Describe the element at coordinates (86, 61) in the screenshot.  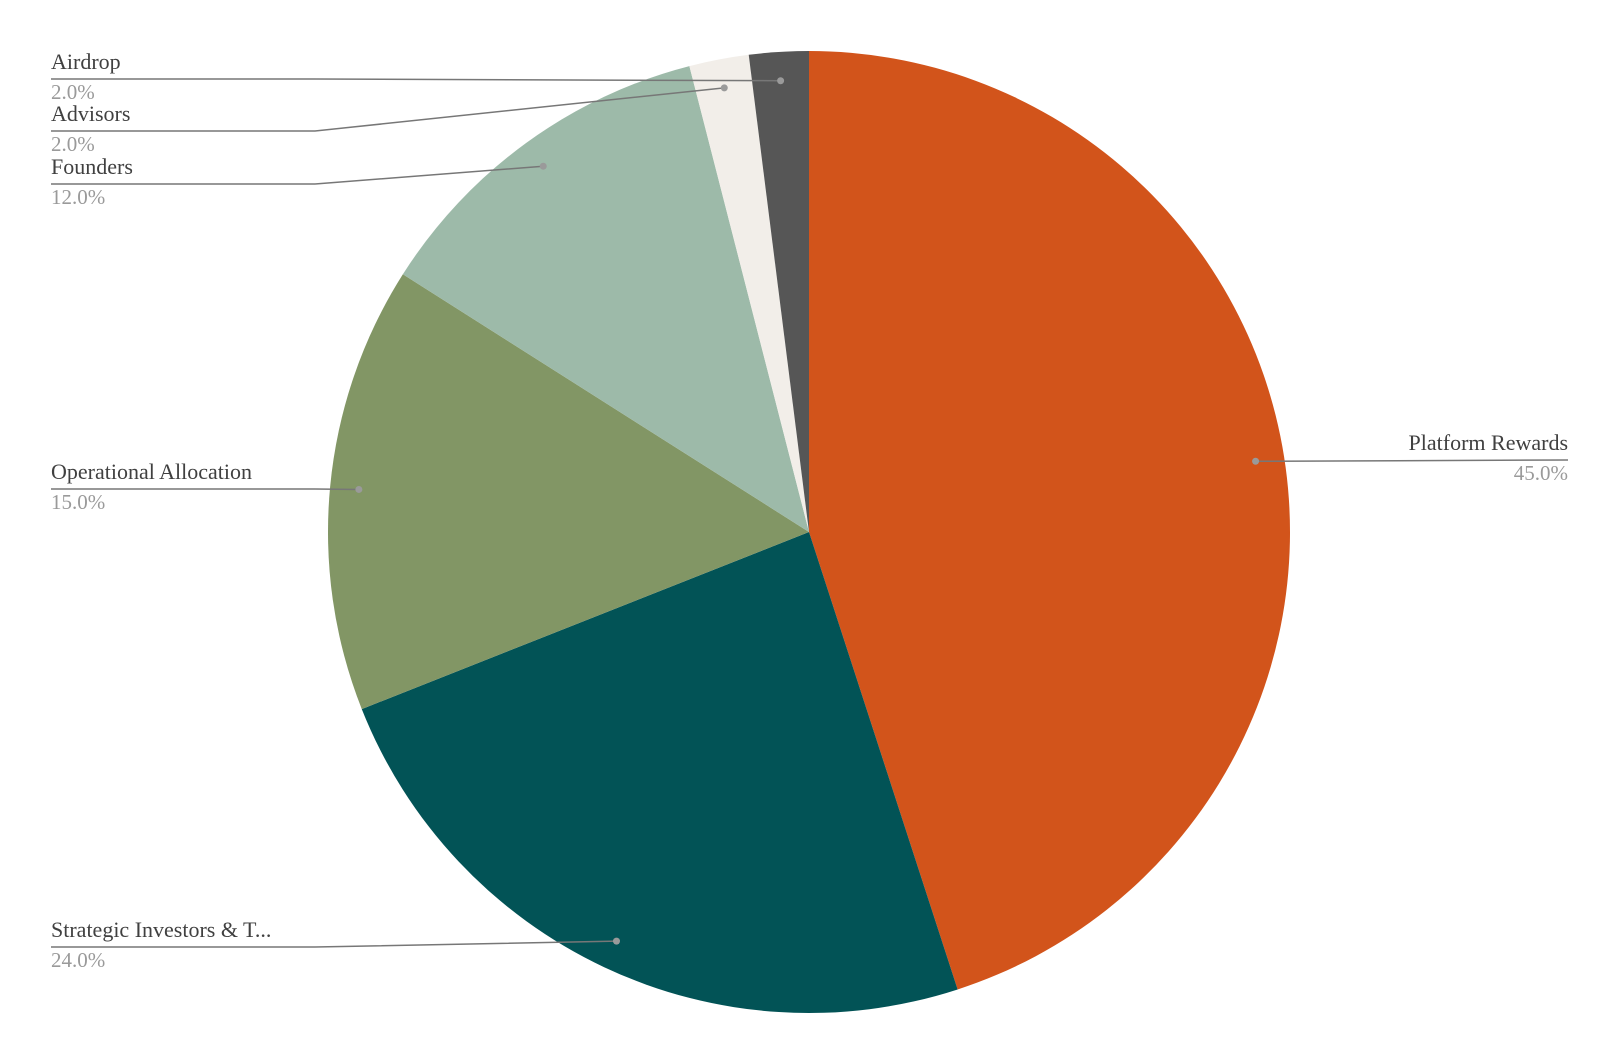
I see `slice-label: Airdrop` at that location.